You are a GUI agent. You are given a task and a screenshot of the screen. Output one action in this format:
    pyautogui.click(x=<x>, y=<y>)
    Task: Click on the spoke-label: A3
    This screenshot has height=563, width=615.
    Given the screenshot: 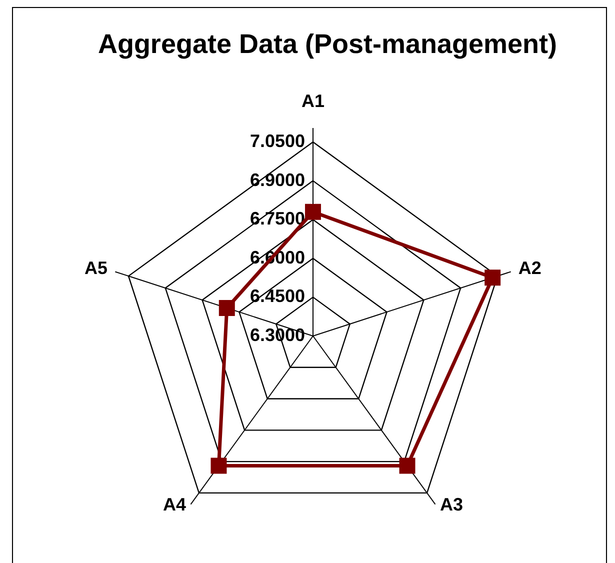 What is the action you would take?
    pyautogui.click(x=451, y=504)
    